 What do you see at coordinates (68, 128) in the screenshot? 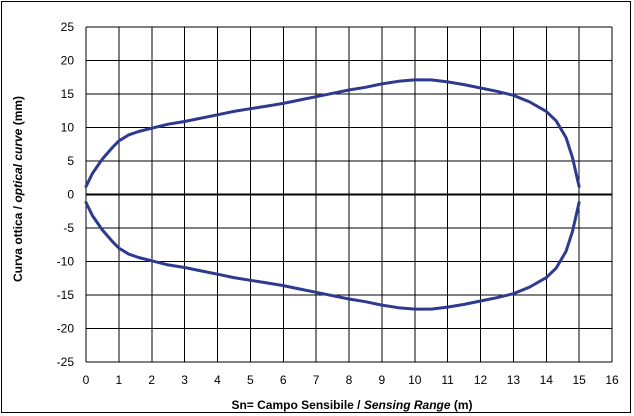
I see `y-tick-label: 10` at bounding box center [68, 128].